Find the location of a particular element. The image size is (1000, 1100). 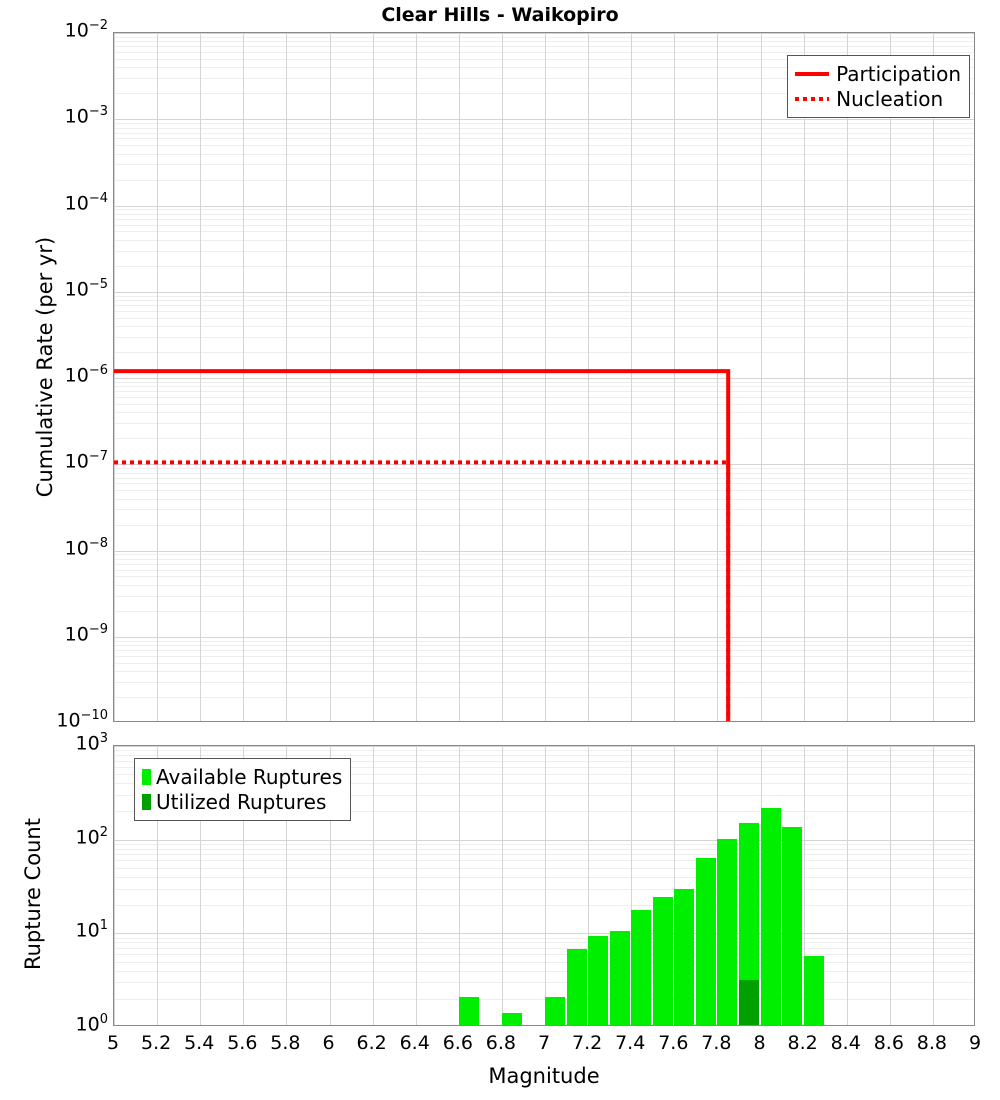

legend-item-available-ruptures: Available Ruptures is located at coordinates (242, 776).